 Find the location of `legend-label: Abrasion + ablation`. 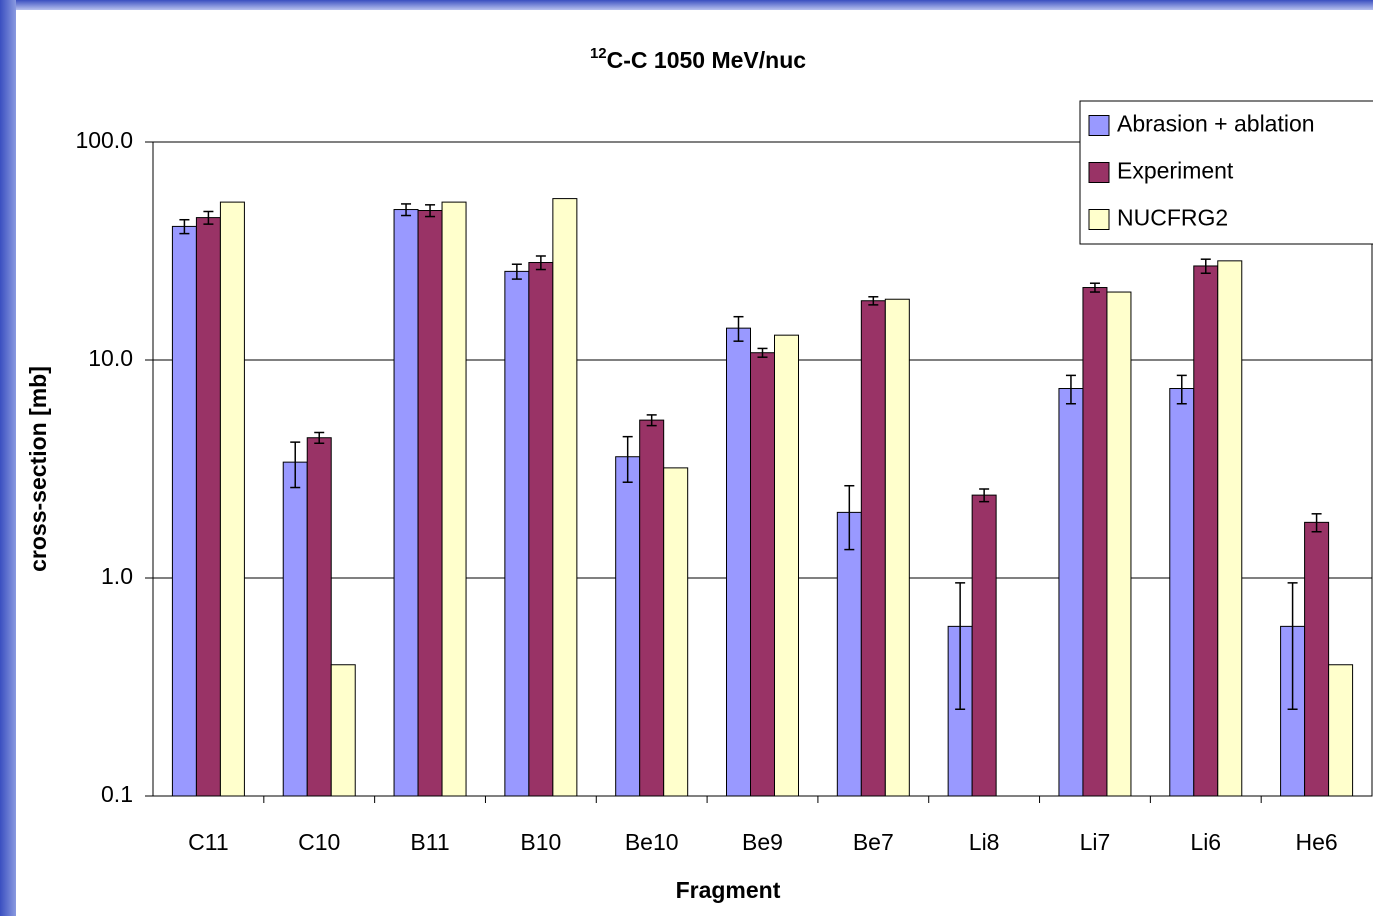

legend-label: Abrasion + ablation is located at coordinates (1216, 124).